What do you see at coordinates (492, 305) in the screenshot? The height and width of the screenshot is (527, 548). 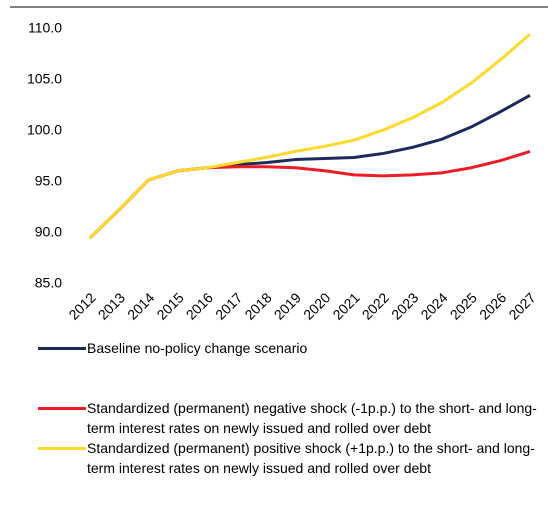 I see `x-tick-label: 2026` at bounding box center [492, 305].